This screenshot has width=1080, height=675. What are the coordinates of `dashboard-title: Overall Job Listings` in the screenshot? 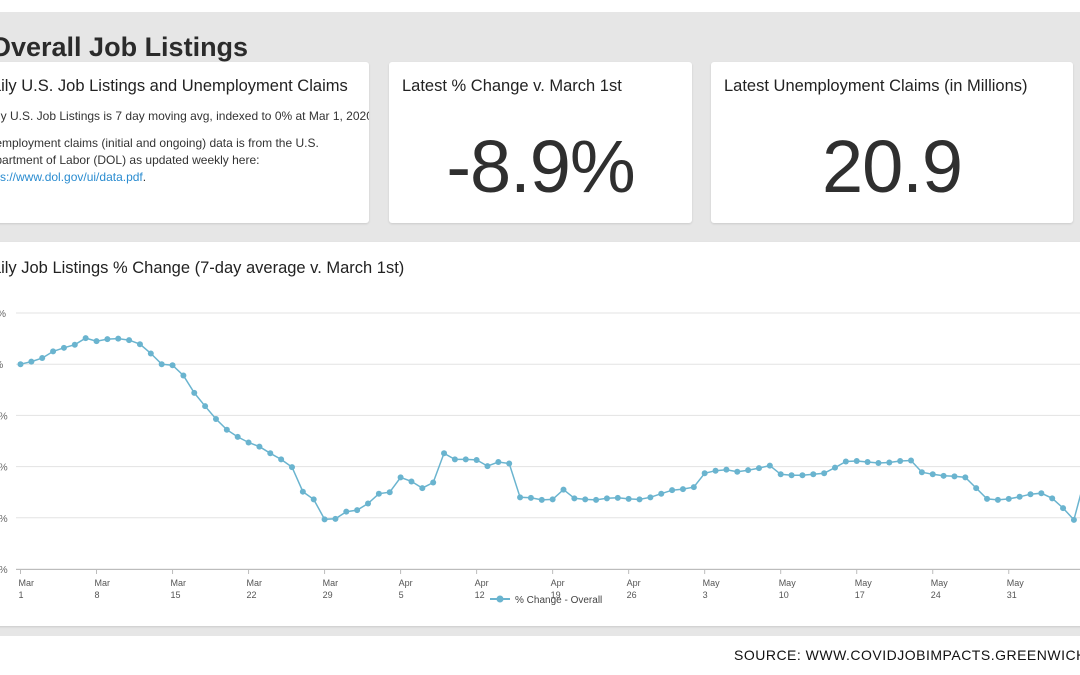 It's located at (124, 47).